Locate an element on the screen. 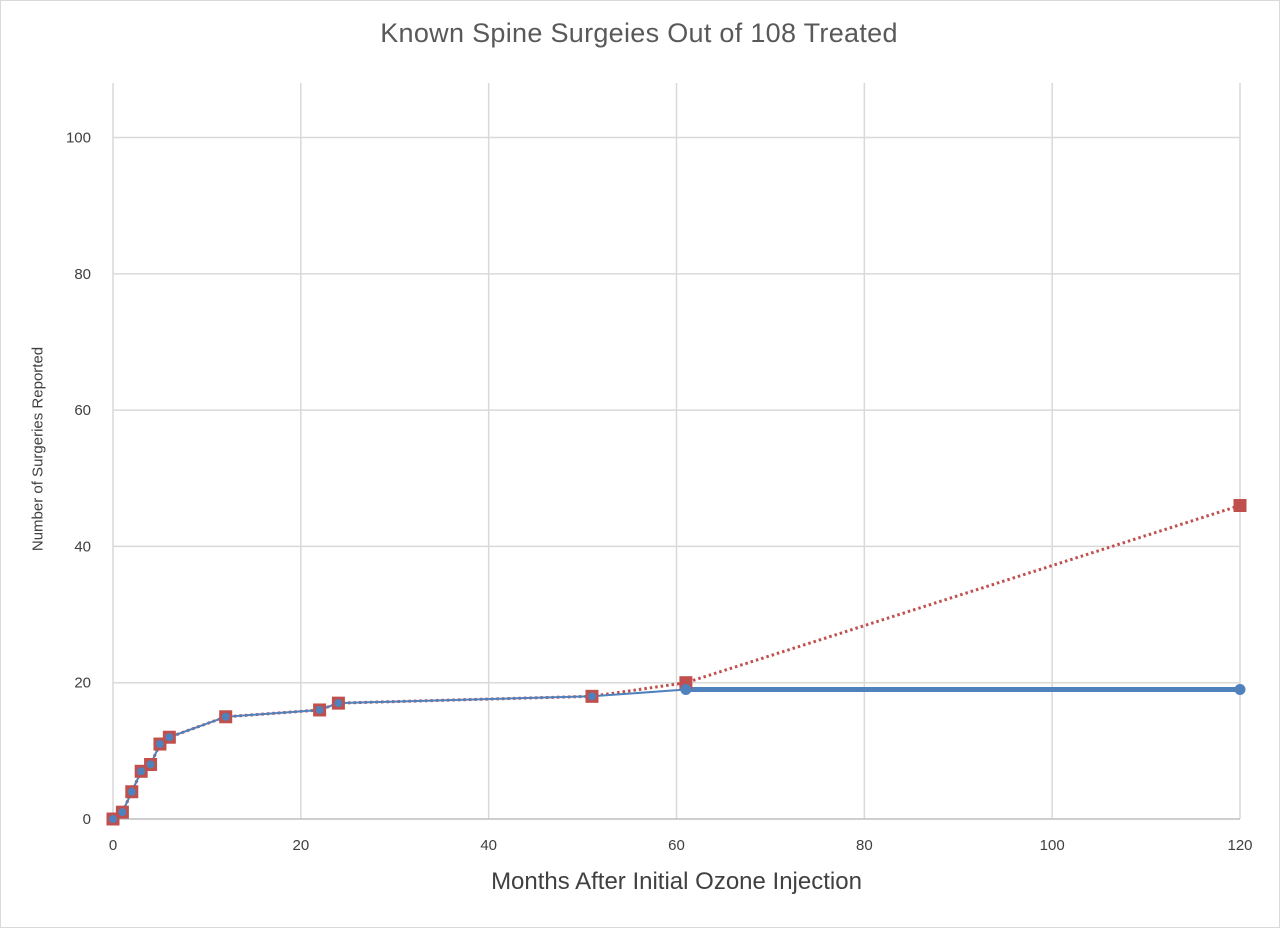 This screenshot has height=928, width=1280. y-tick-label: 40 is located at coordinates (82, 546).